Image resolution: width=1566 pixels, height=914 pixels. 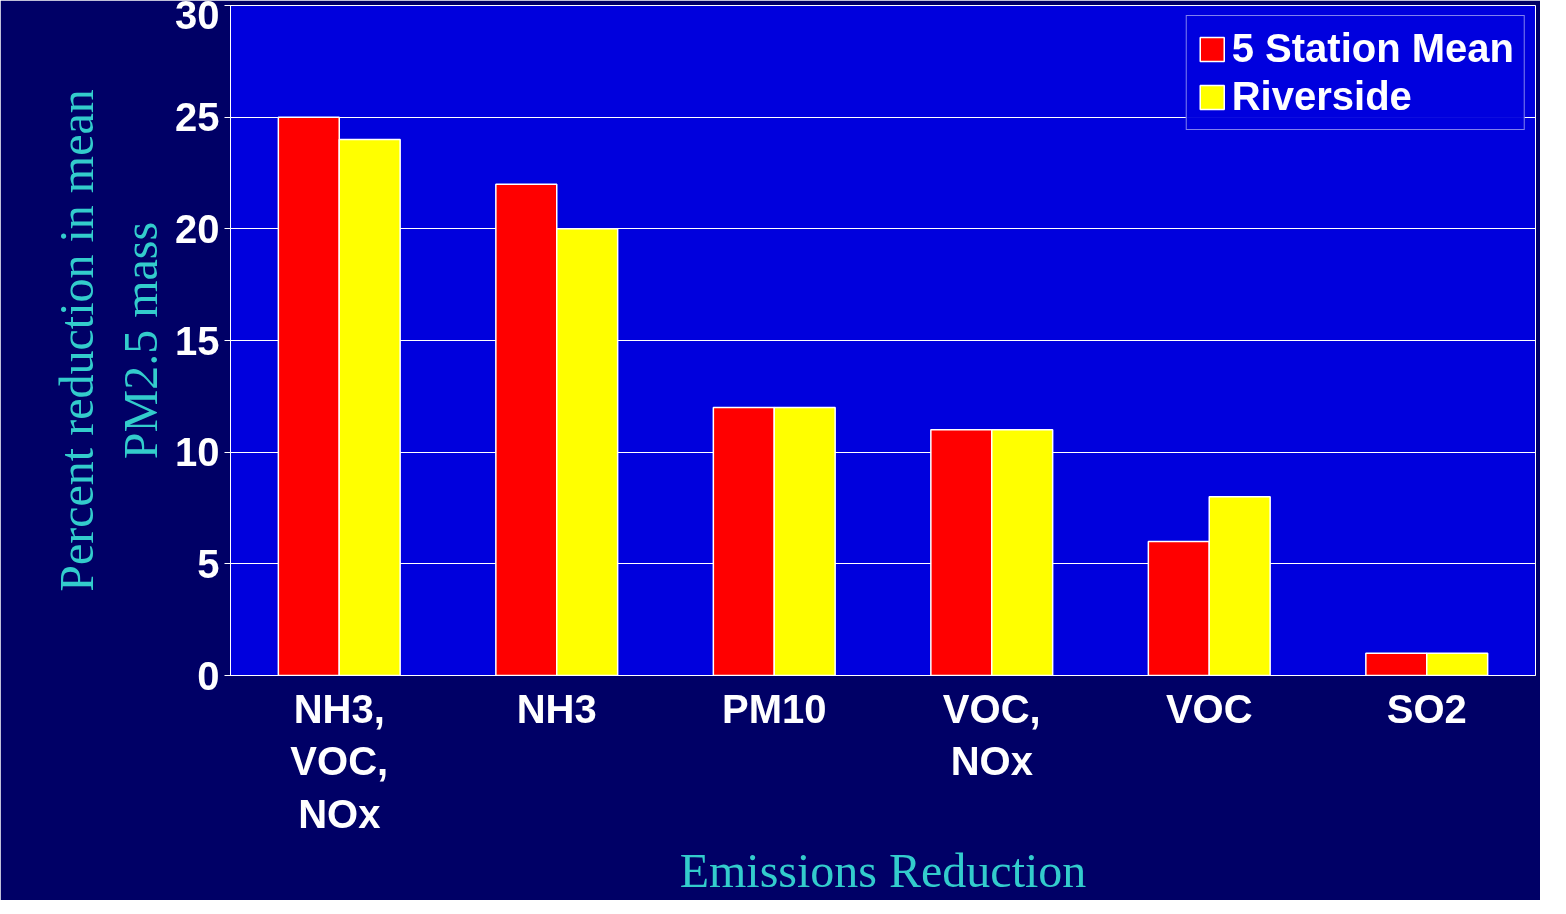 What do you see at coordinates (1209, 708) in the screenshot?
I see `x-tick-label: VOC` at bounding box center [1209, 708].